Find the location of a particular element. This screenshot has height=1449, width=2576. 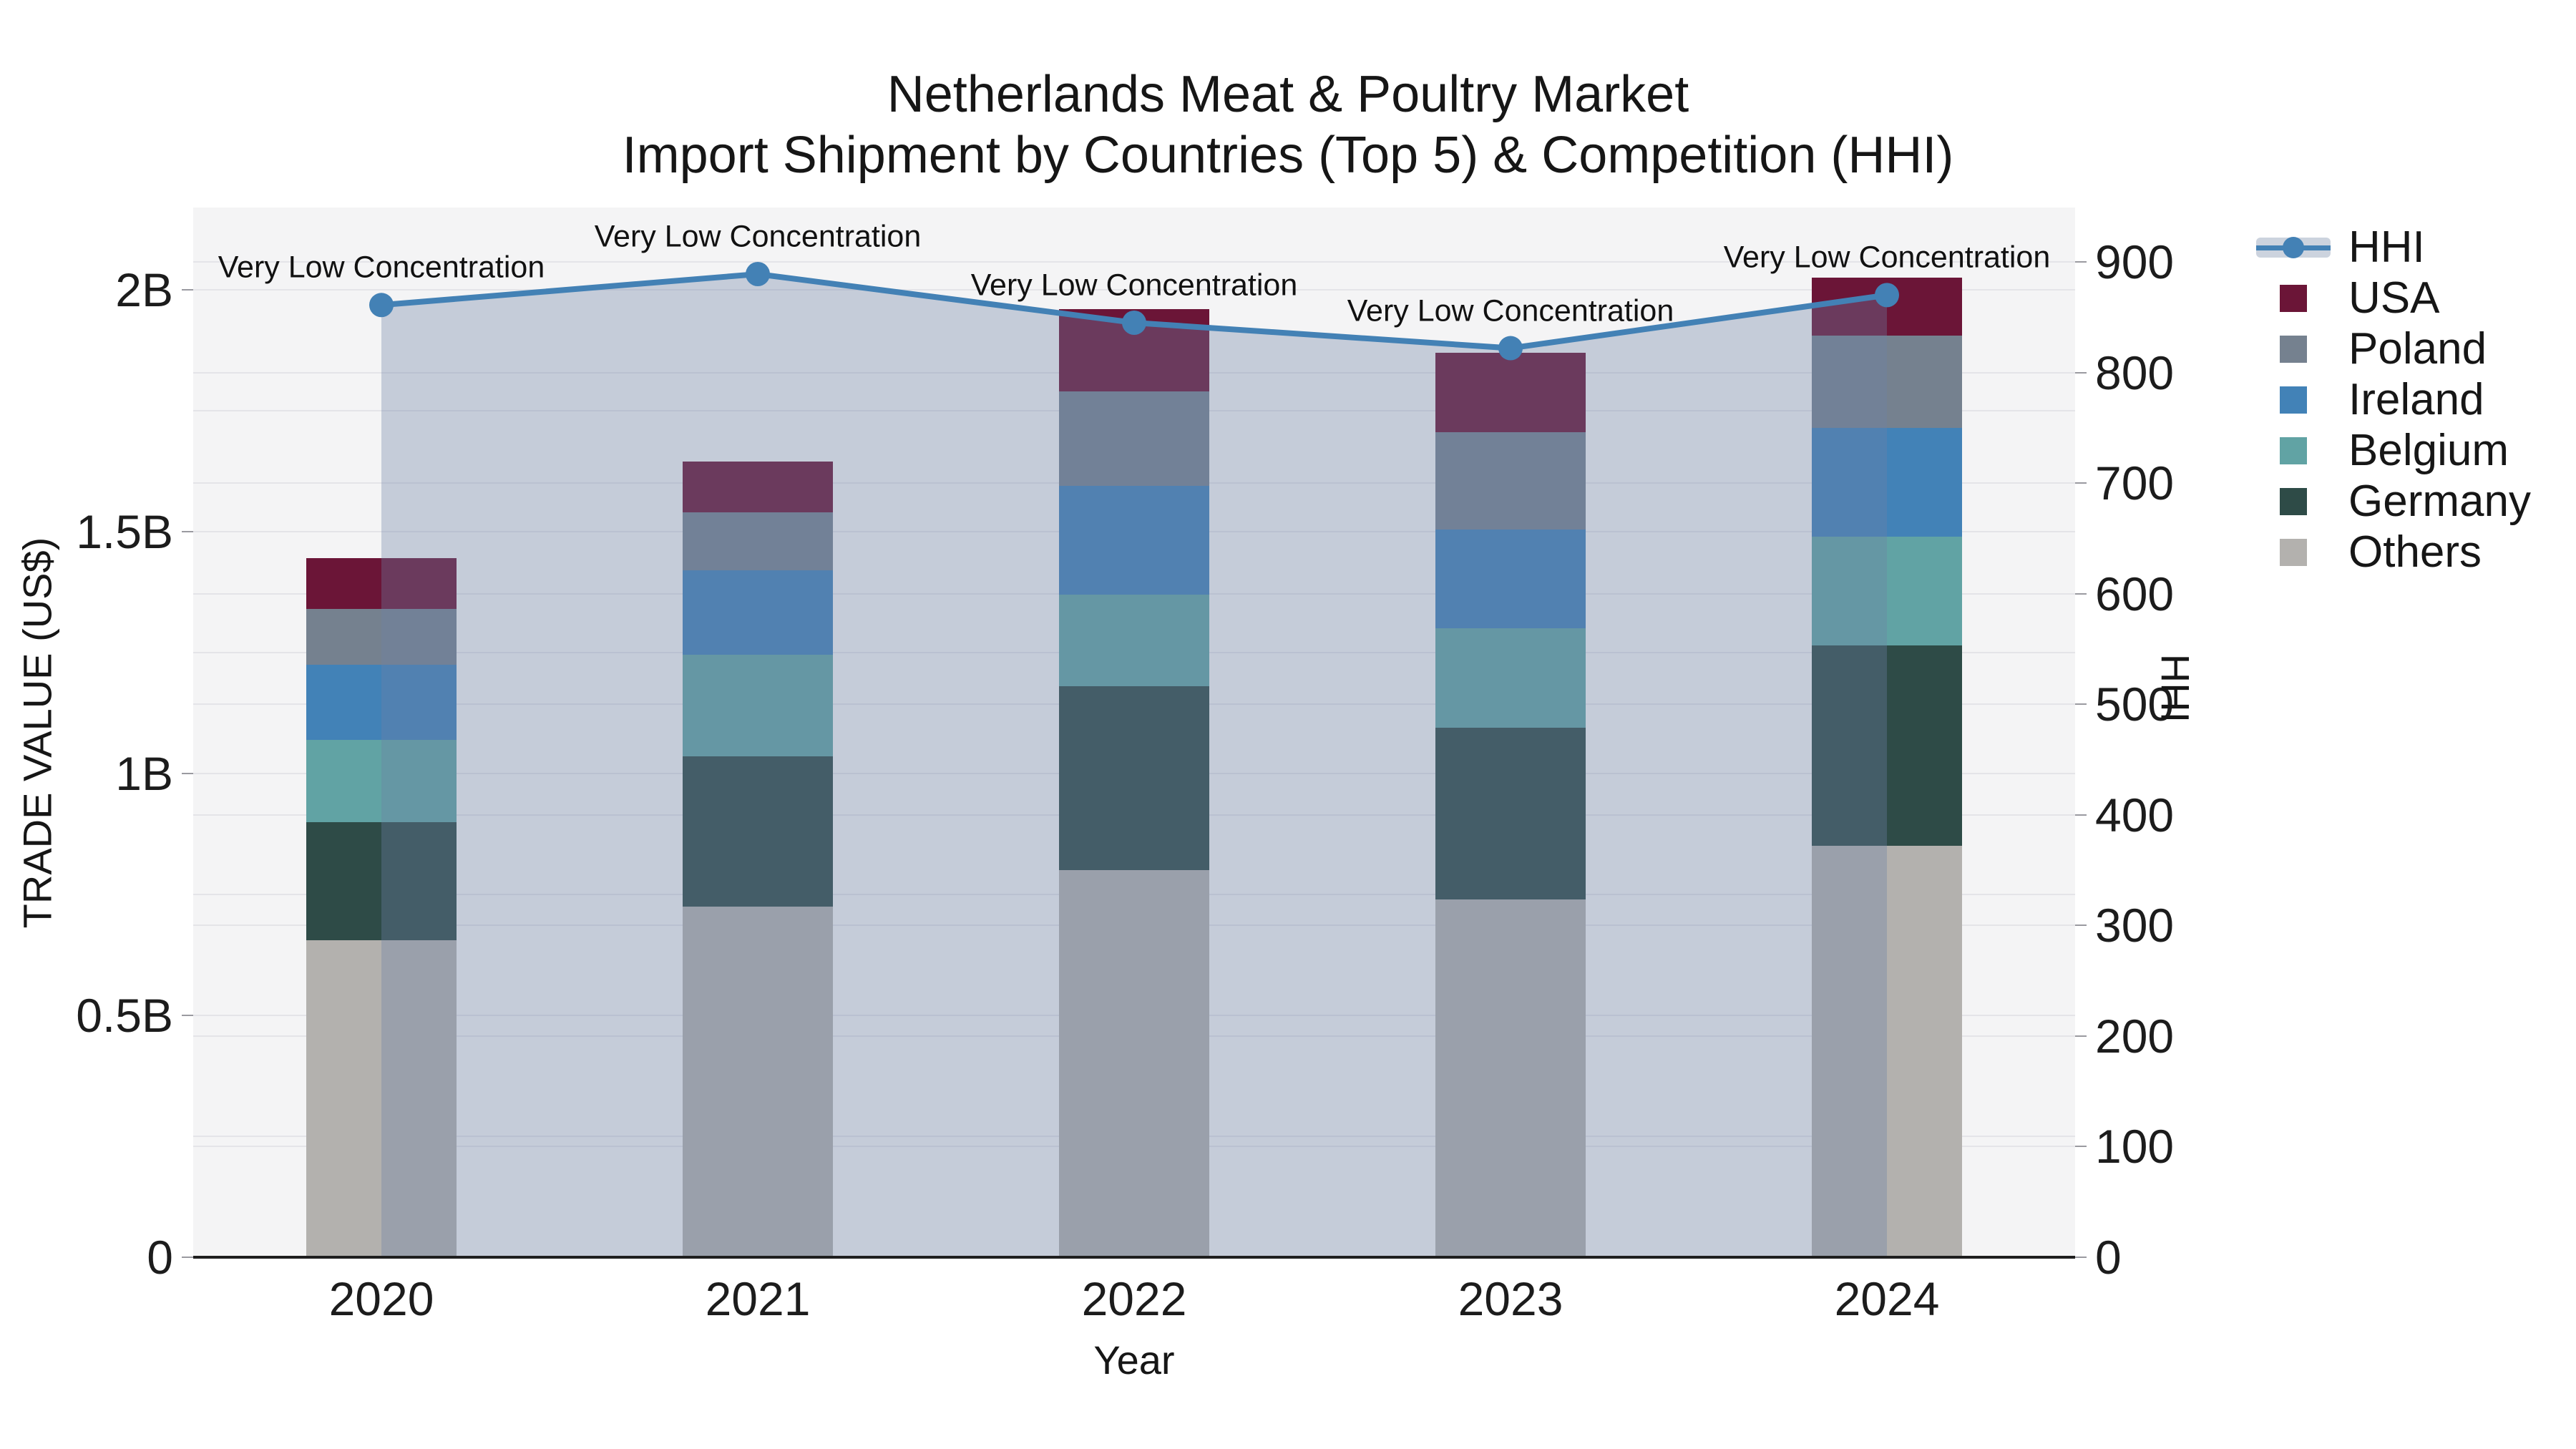

y-right-tick-label: 400 is located at coordinates (2135, 814).